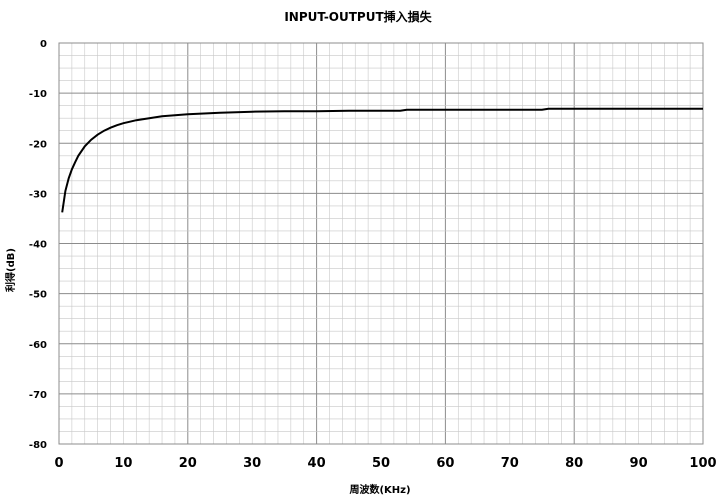 This screenshot has width=717, height=499. I want to click on y-tick-label: 0, so click(43, 44).